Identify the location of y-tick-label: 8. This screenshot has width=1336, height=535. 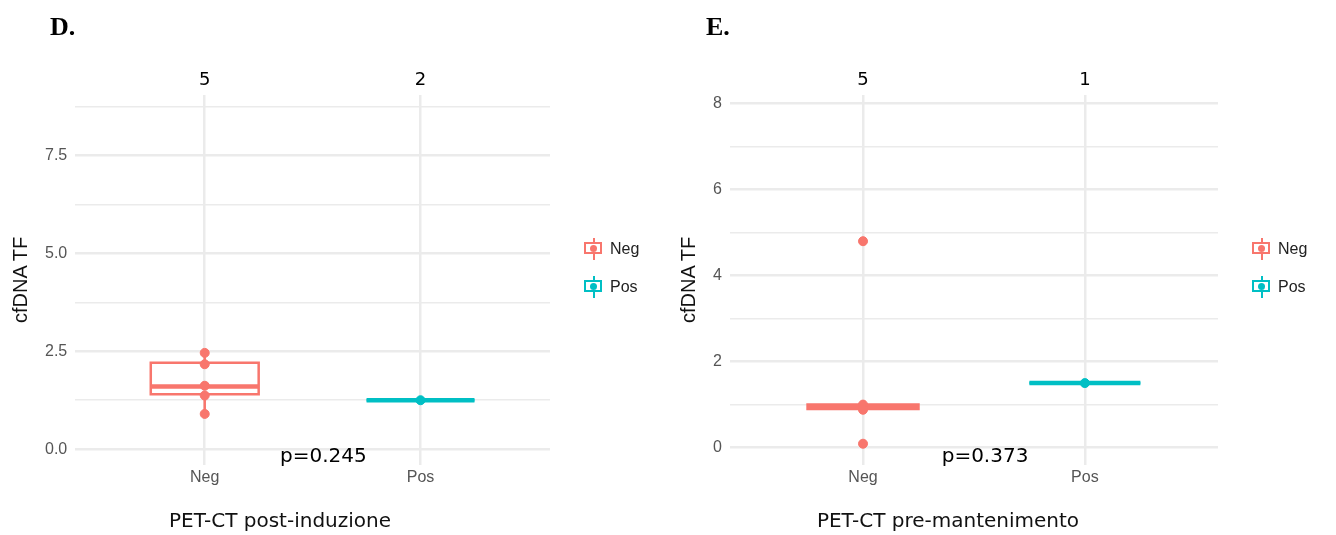
(717, 103).